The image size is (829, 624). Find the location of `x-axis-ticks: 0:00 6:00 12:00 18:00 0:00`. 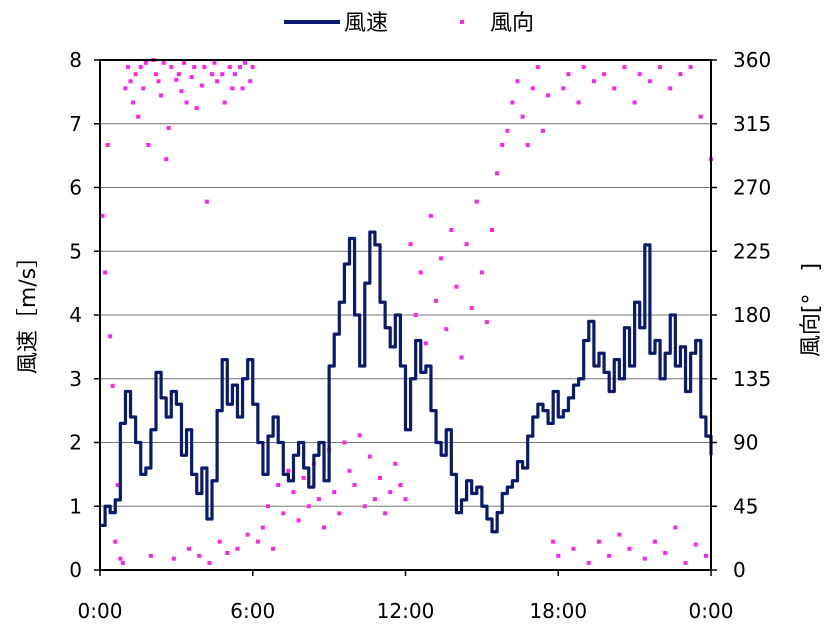

x-axis-ticks: 0:00 6:00 12:00 18:00 0:00 is located at coordinates (406, 596).